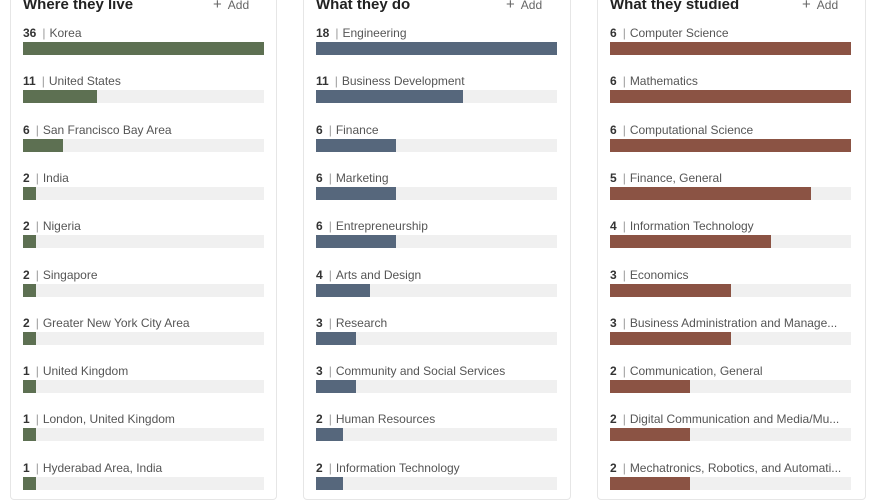 This screenshot has width=877, height=503. Describe the element at coordinates (730, 143) in the screenshot. I see `bar-row: 6 | Computational Science` at that location.